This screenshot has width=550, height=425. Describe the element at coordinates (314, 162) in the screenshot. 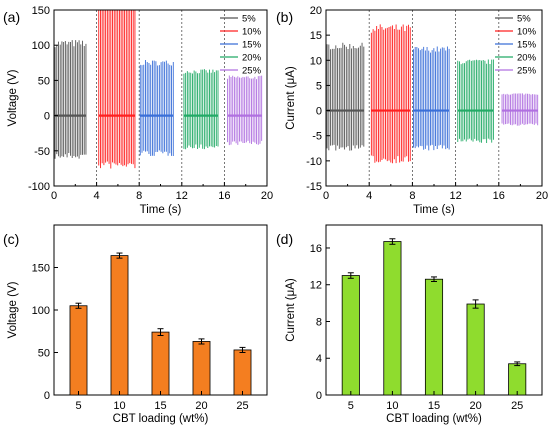

I see `y-tick-label: -10` at that location.